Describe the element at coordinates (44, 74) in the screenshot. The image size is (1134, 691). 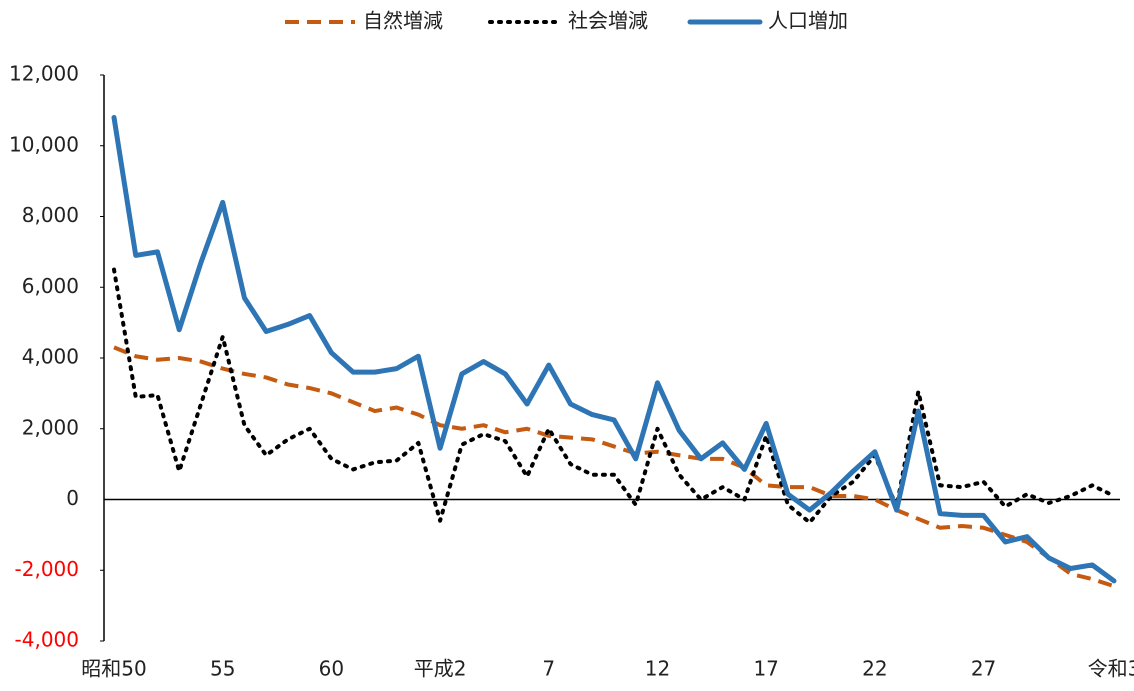
I see `y-tick-label: 12,000` at that location.